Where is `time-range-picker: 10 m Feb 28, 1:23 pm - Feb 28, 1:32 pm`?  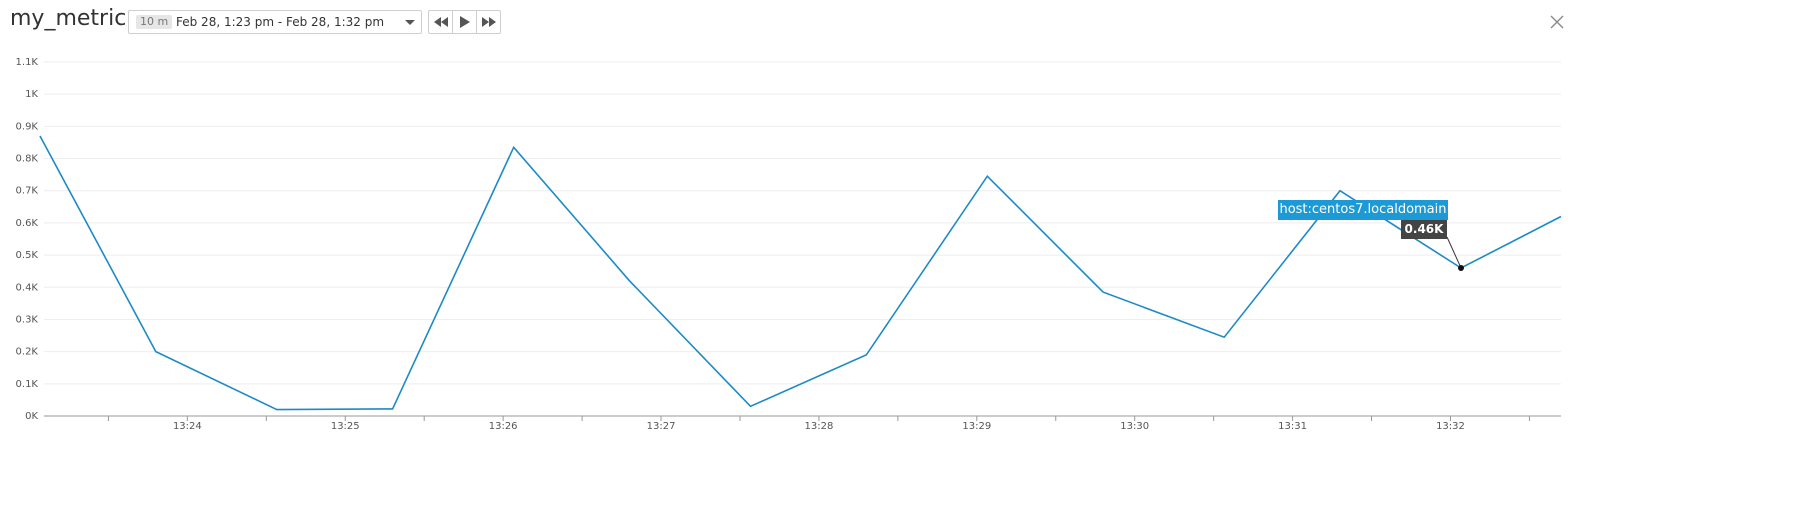
time-range-picker: 10 m Feb 28, 1:23 pm - Feb 28, 1:32 pm is located at coordinates (275, 22).